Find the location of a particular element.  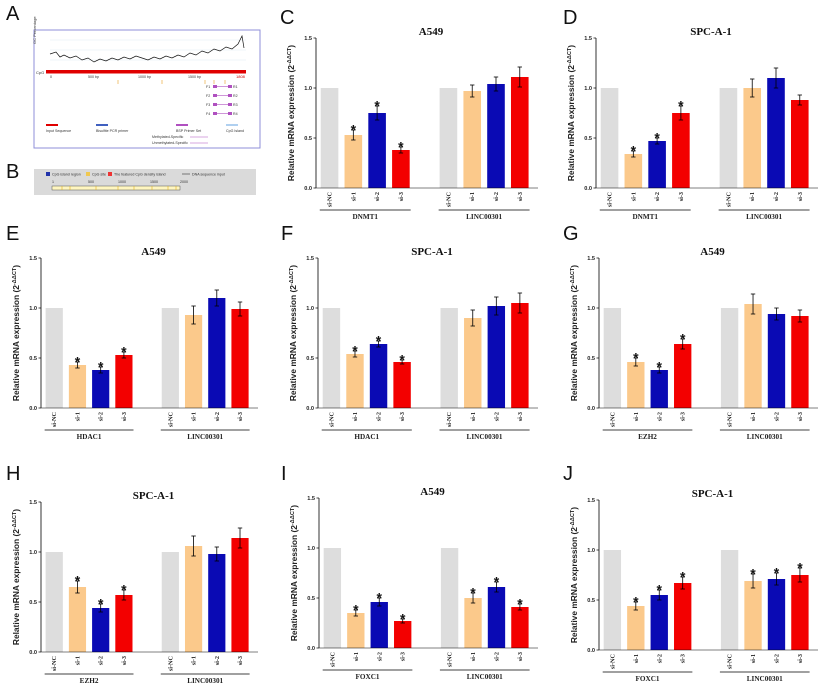

scale-1500: 1500 is located at coordinates (154, 182).